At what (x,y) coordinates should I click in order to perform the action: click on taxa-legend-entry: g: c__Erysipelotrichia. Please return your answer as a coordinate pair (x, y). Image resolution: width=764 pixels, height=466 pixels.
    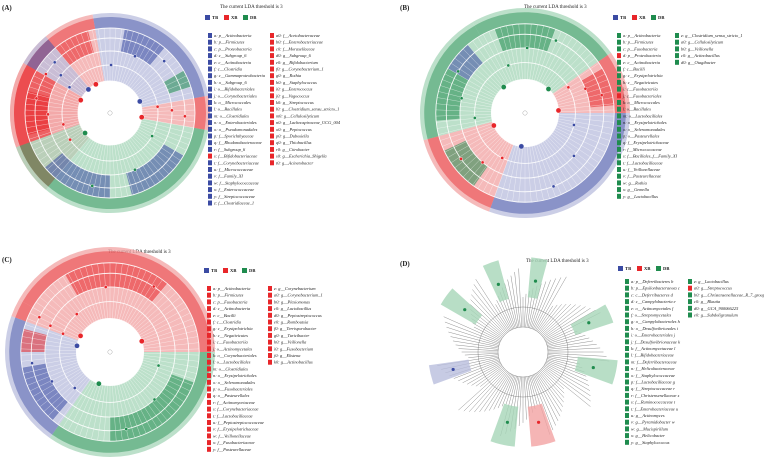
    Looking at the image, I should click on (233, 328).